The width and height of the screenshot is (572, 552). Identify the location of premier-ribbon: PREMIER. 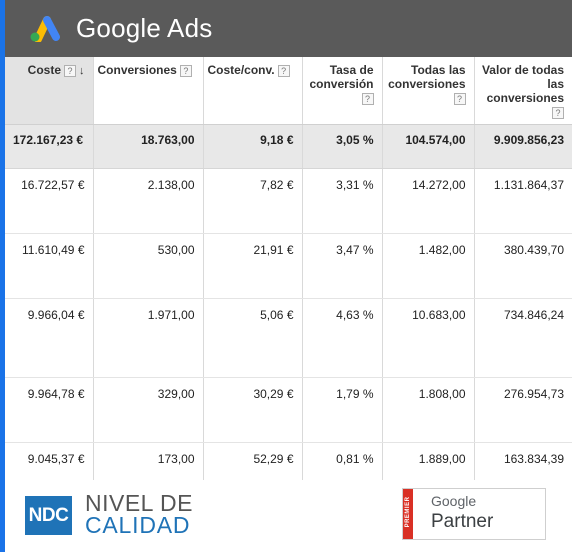
(408, 514).